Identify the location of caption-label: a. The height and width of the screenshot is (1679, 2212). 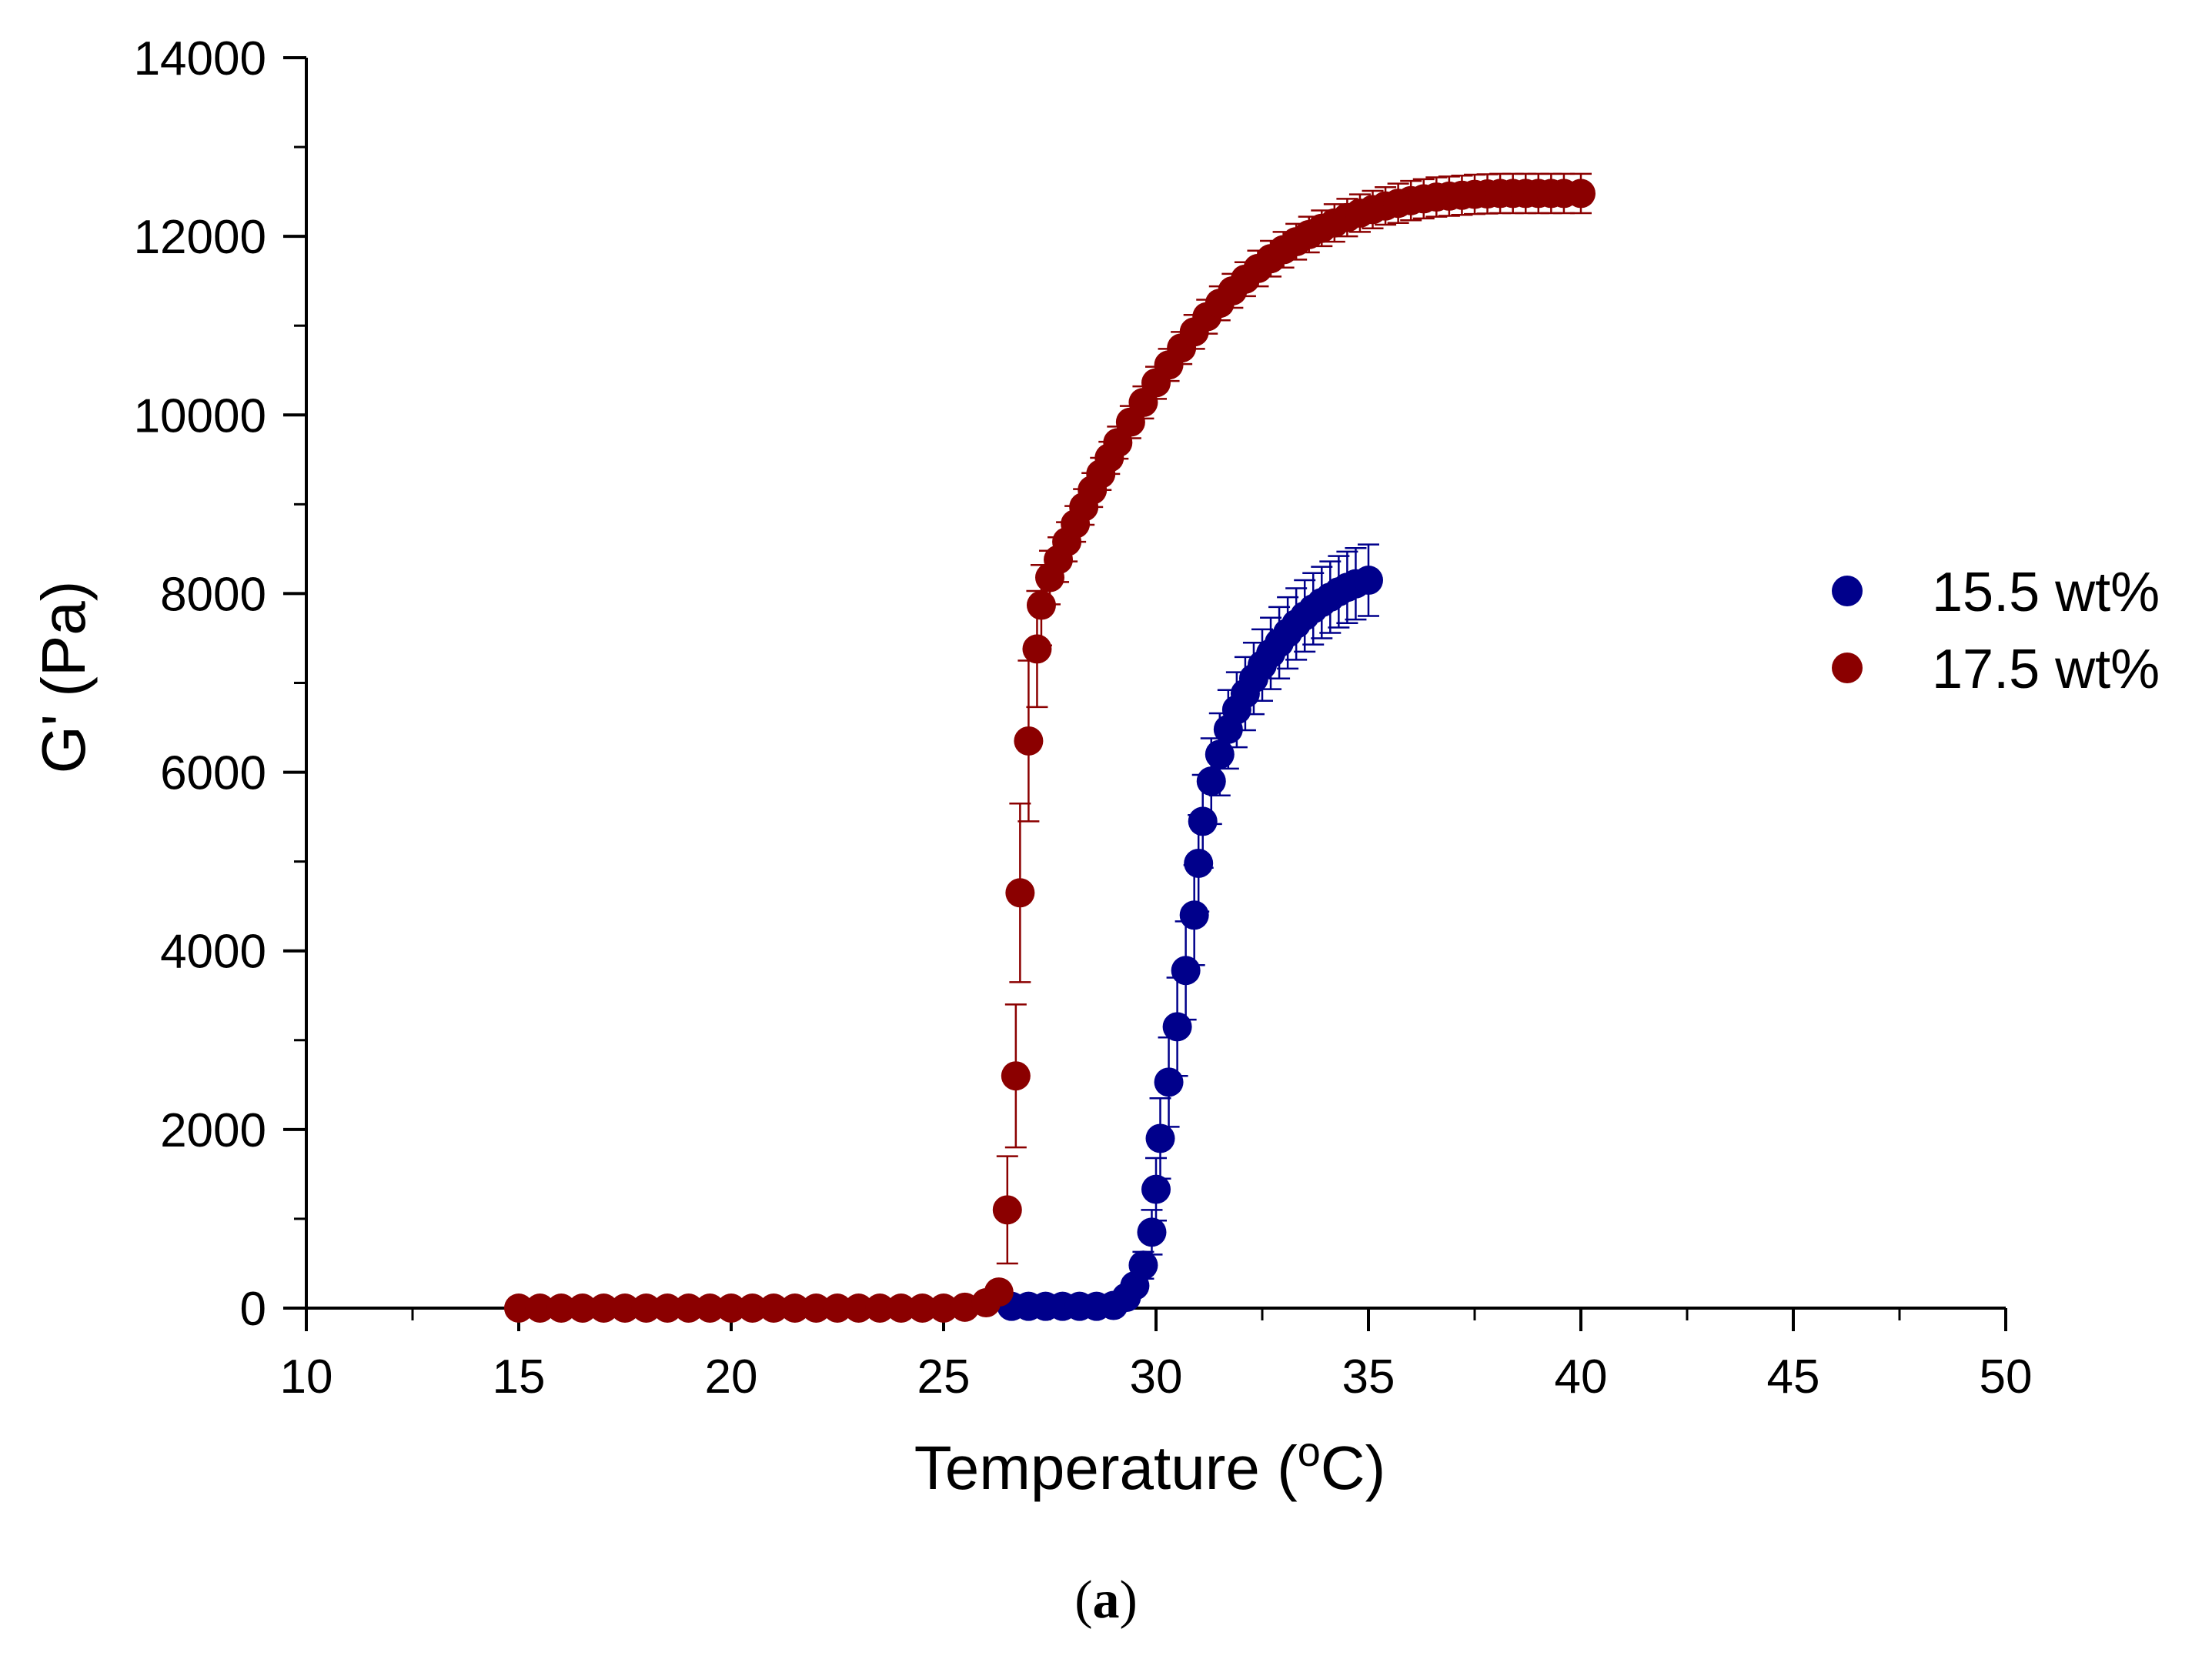
(1106, 1601).